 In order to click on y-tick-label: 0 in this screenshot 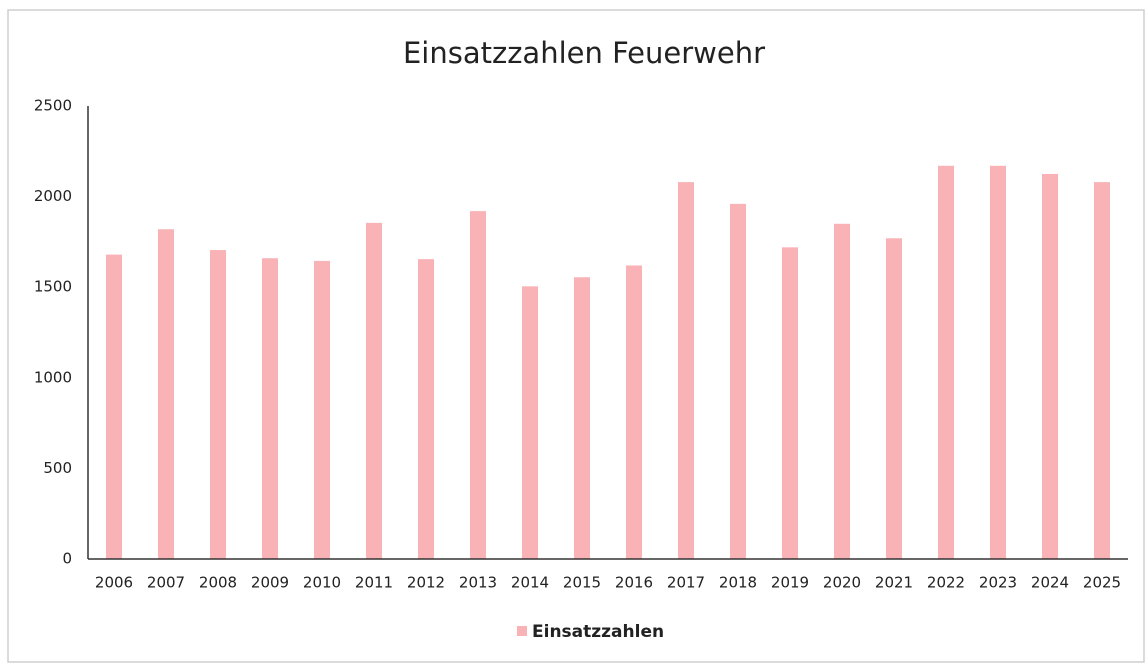, I will do `click(67, 559)`.